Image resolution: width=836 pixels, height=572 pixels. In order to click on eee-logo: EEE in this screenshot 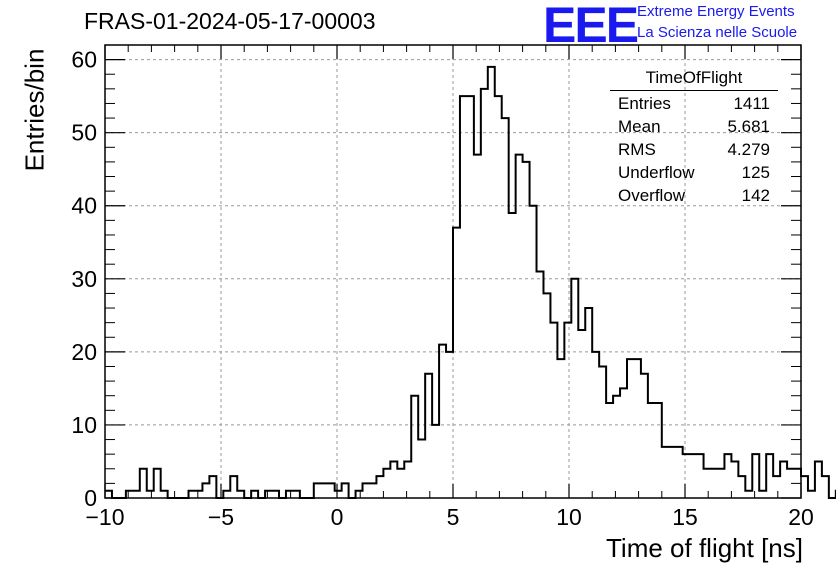, I will do `click(591, 26)`.